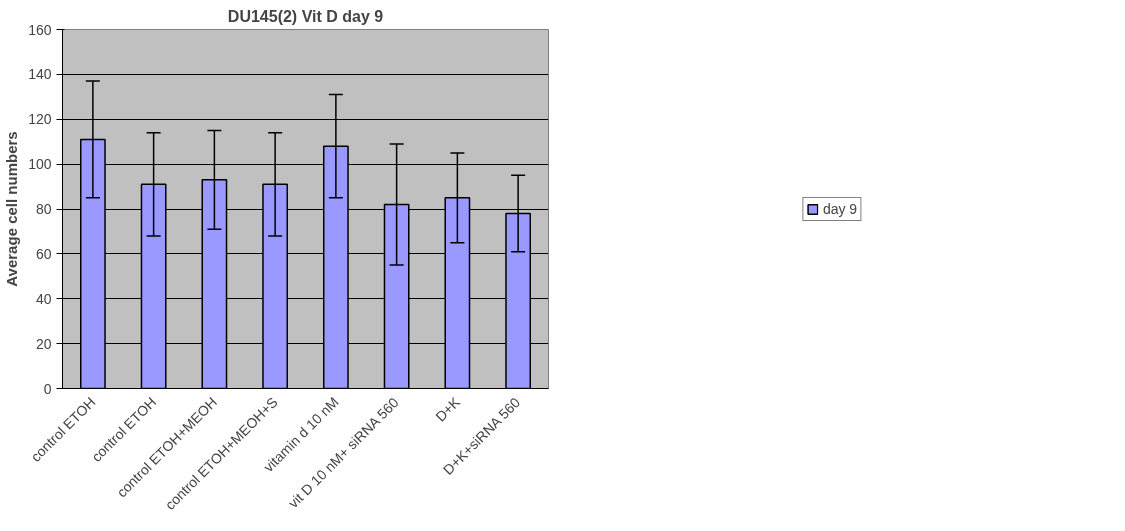 This screenshot has height=531, width=1125. Describe the element at coordinates (40, 29) in the screenshot. I see `y-tick-label: 160` at that location.